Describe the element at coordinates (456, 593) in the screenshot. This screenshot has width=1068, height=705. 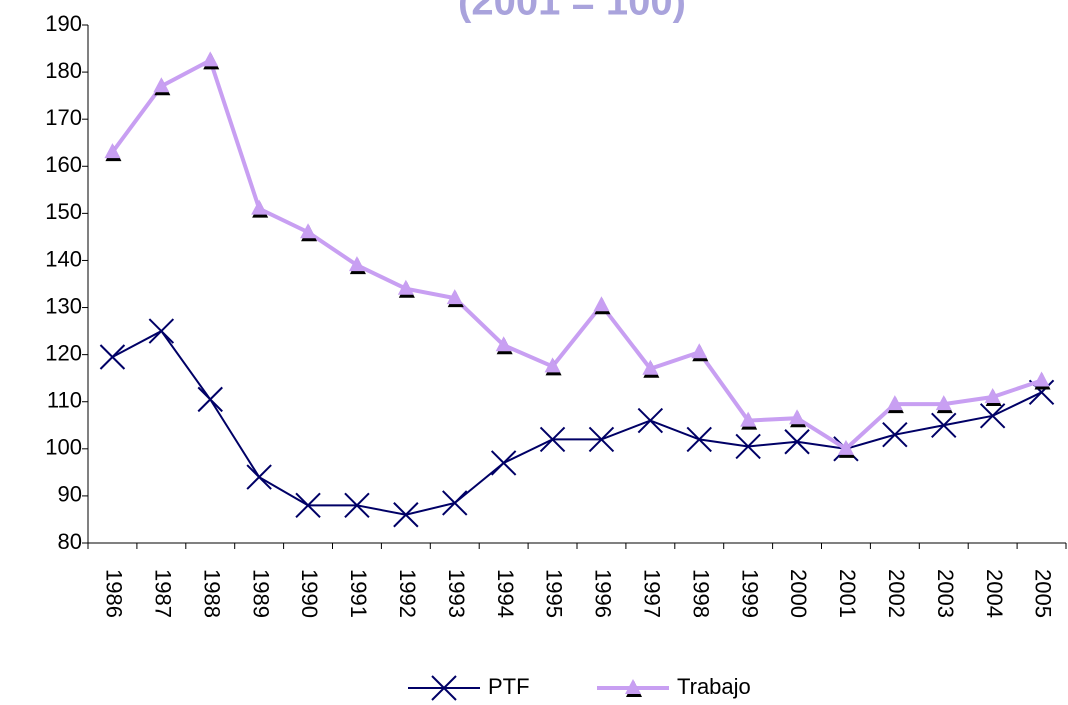
I see `x-tick-label: 1993` at that location.